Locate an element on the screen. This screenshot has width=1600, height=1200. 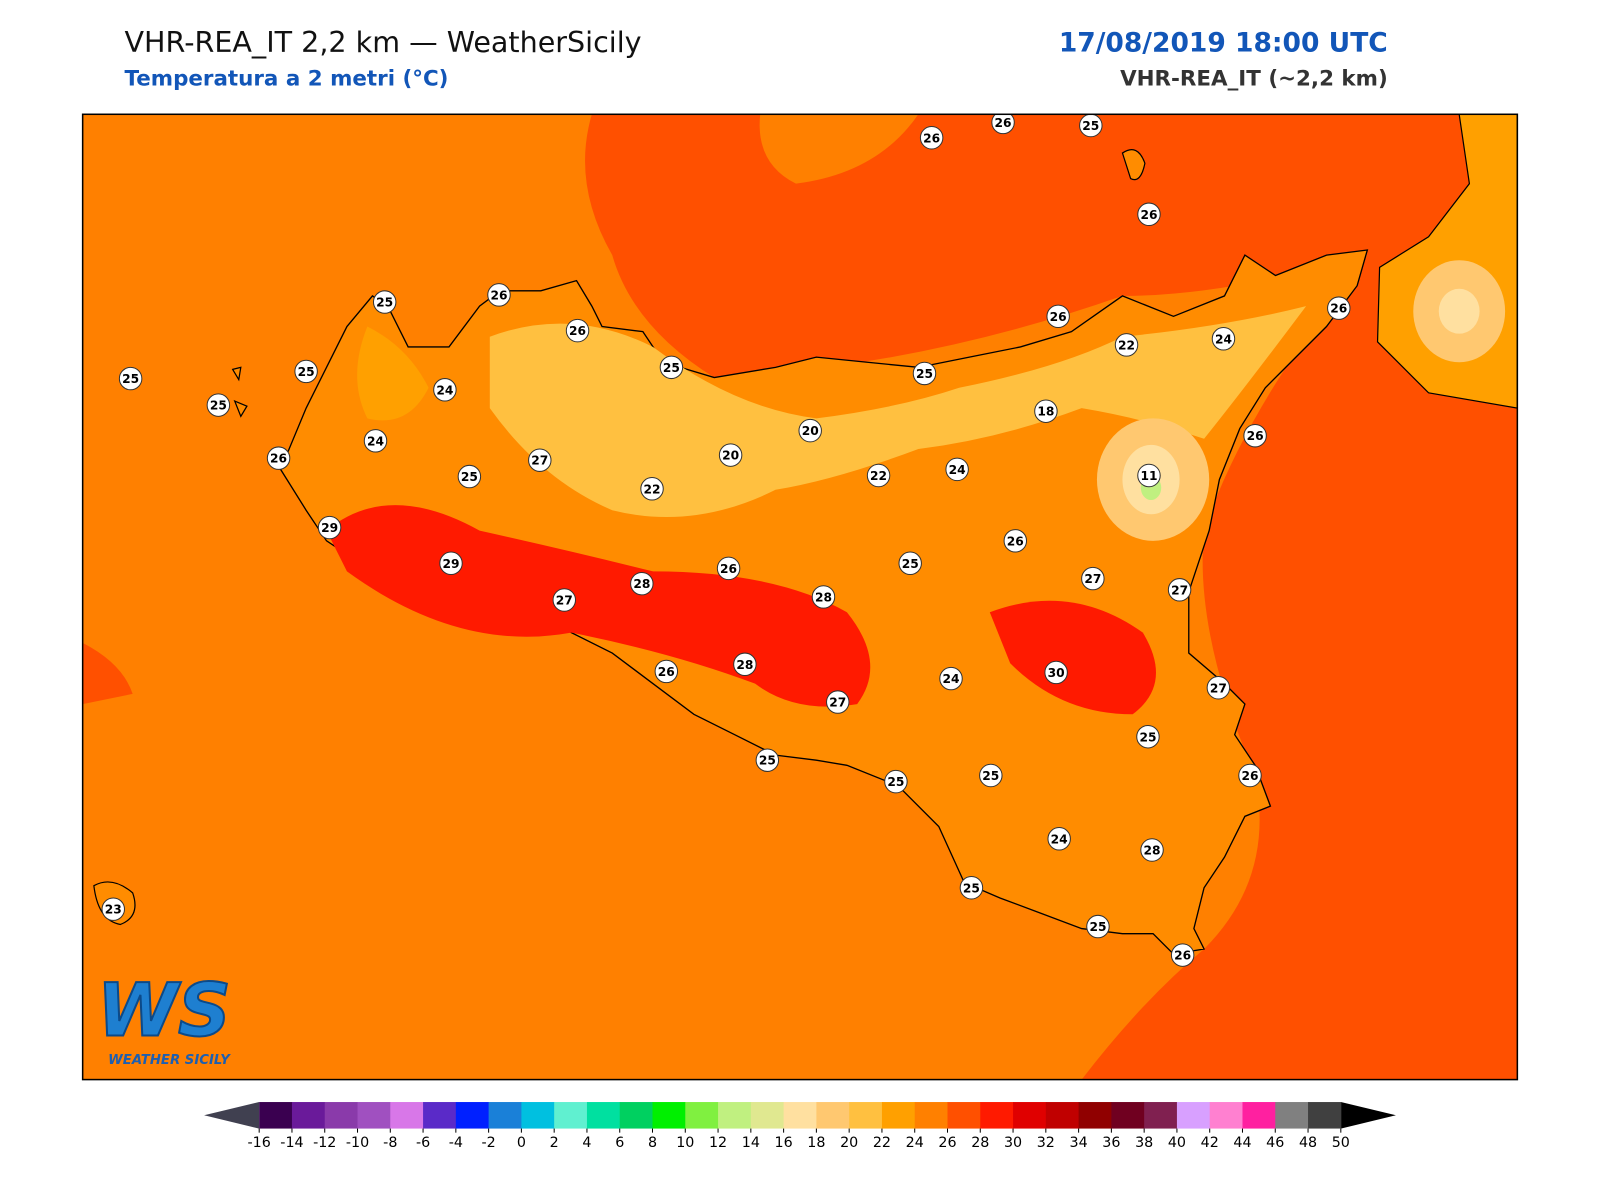
model: VHR-REA_IT (~2,2 km) is located at coordinates (1254, 79).